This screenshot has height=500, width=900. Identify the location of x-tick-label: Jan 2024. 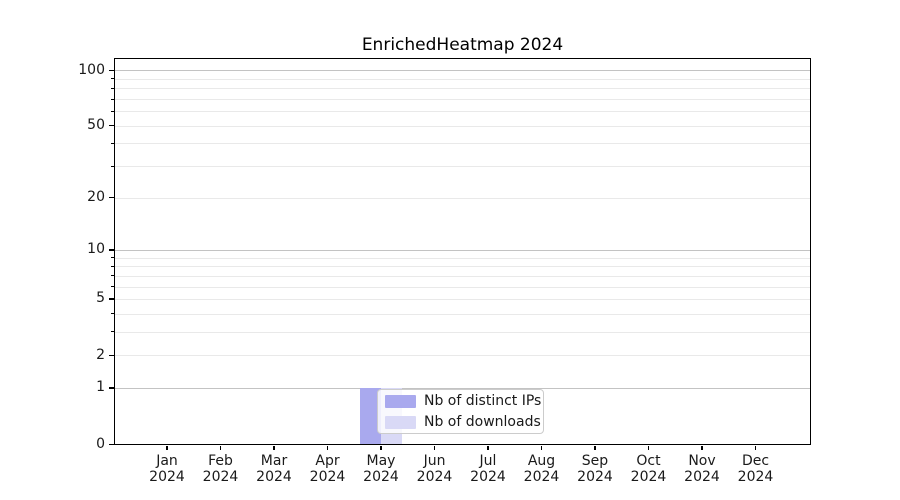
(167, 469).